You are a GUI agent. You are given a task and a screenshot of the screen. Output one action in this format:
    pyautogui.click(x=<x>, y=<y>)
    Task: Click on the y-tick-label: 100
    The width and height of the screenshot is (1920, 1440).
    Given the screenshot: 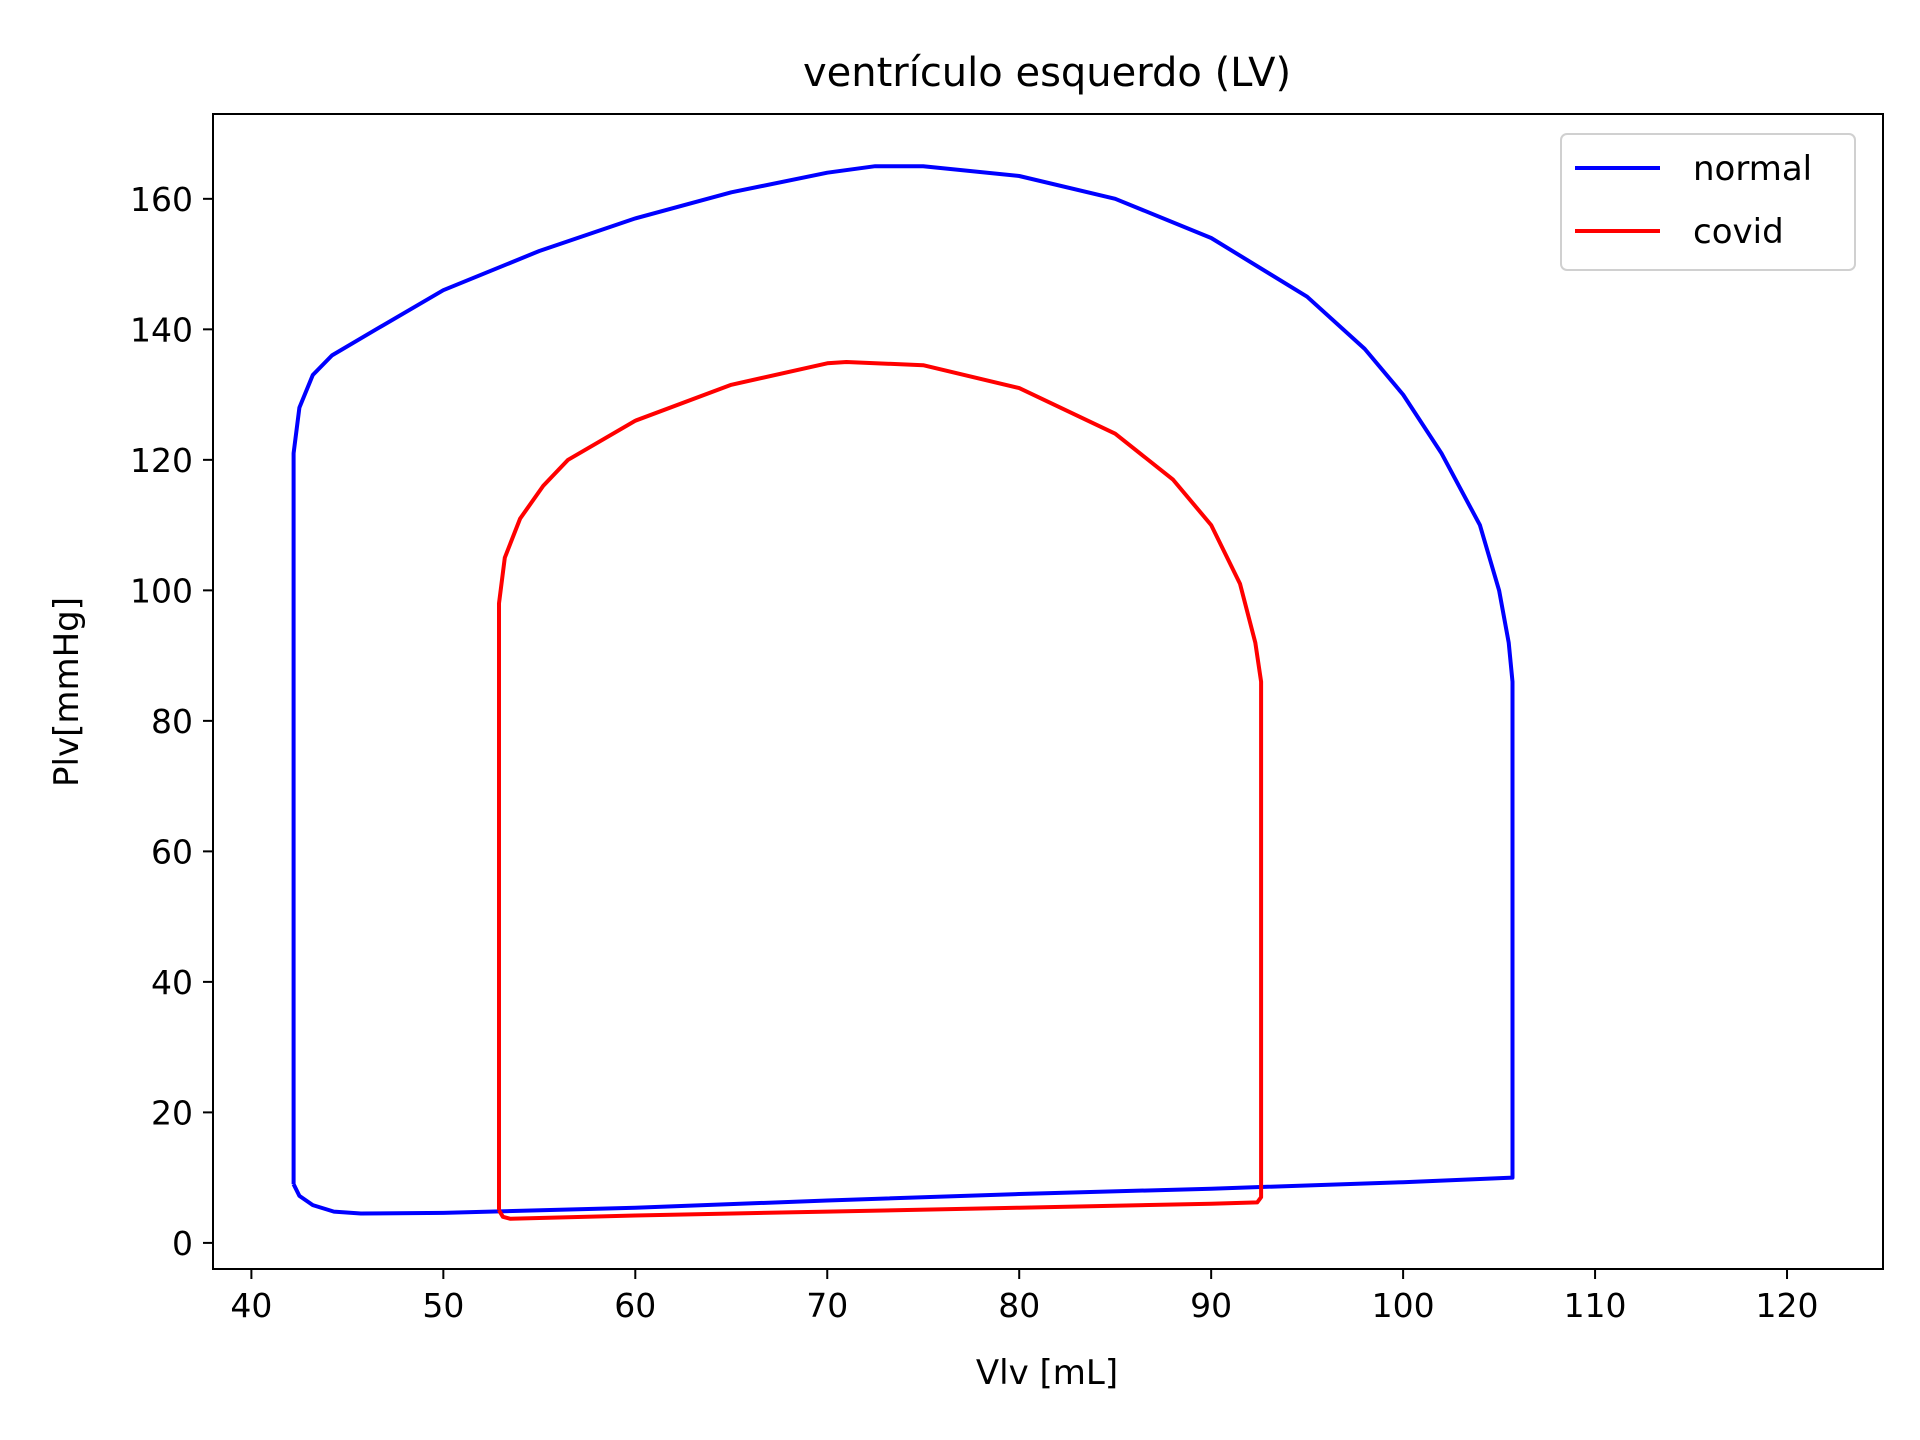 What is the action you would take?
    pyautogui.click(x=161, y=590)
    